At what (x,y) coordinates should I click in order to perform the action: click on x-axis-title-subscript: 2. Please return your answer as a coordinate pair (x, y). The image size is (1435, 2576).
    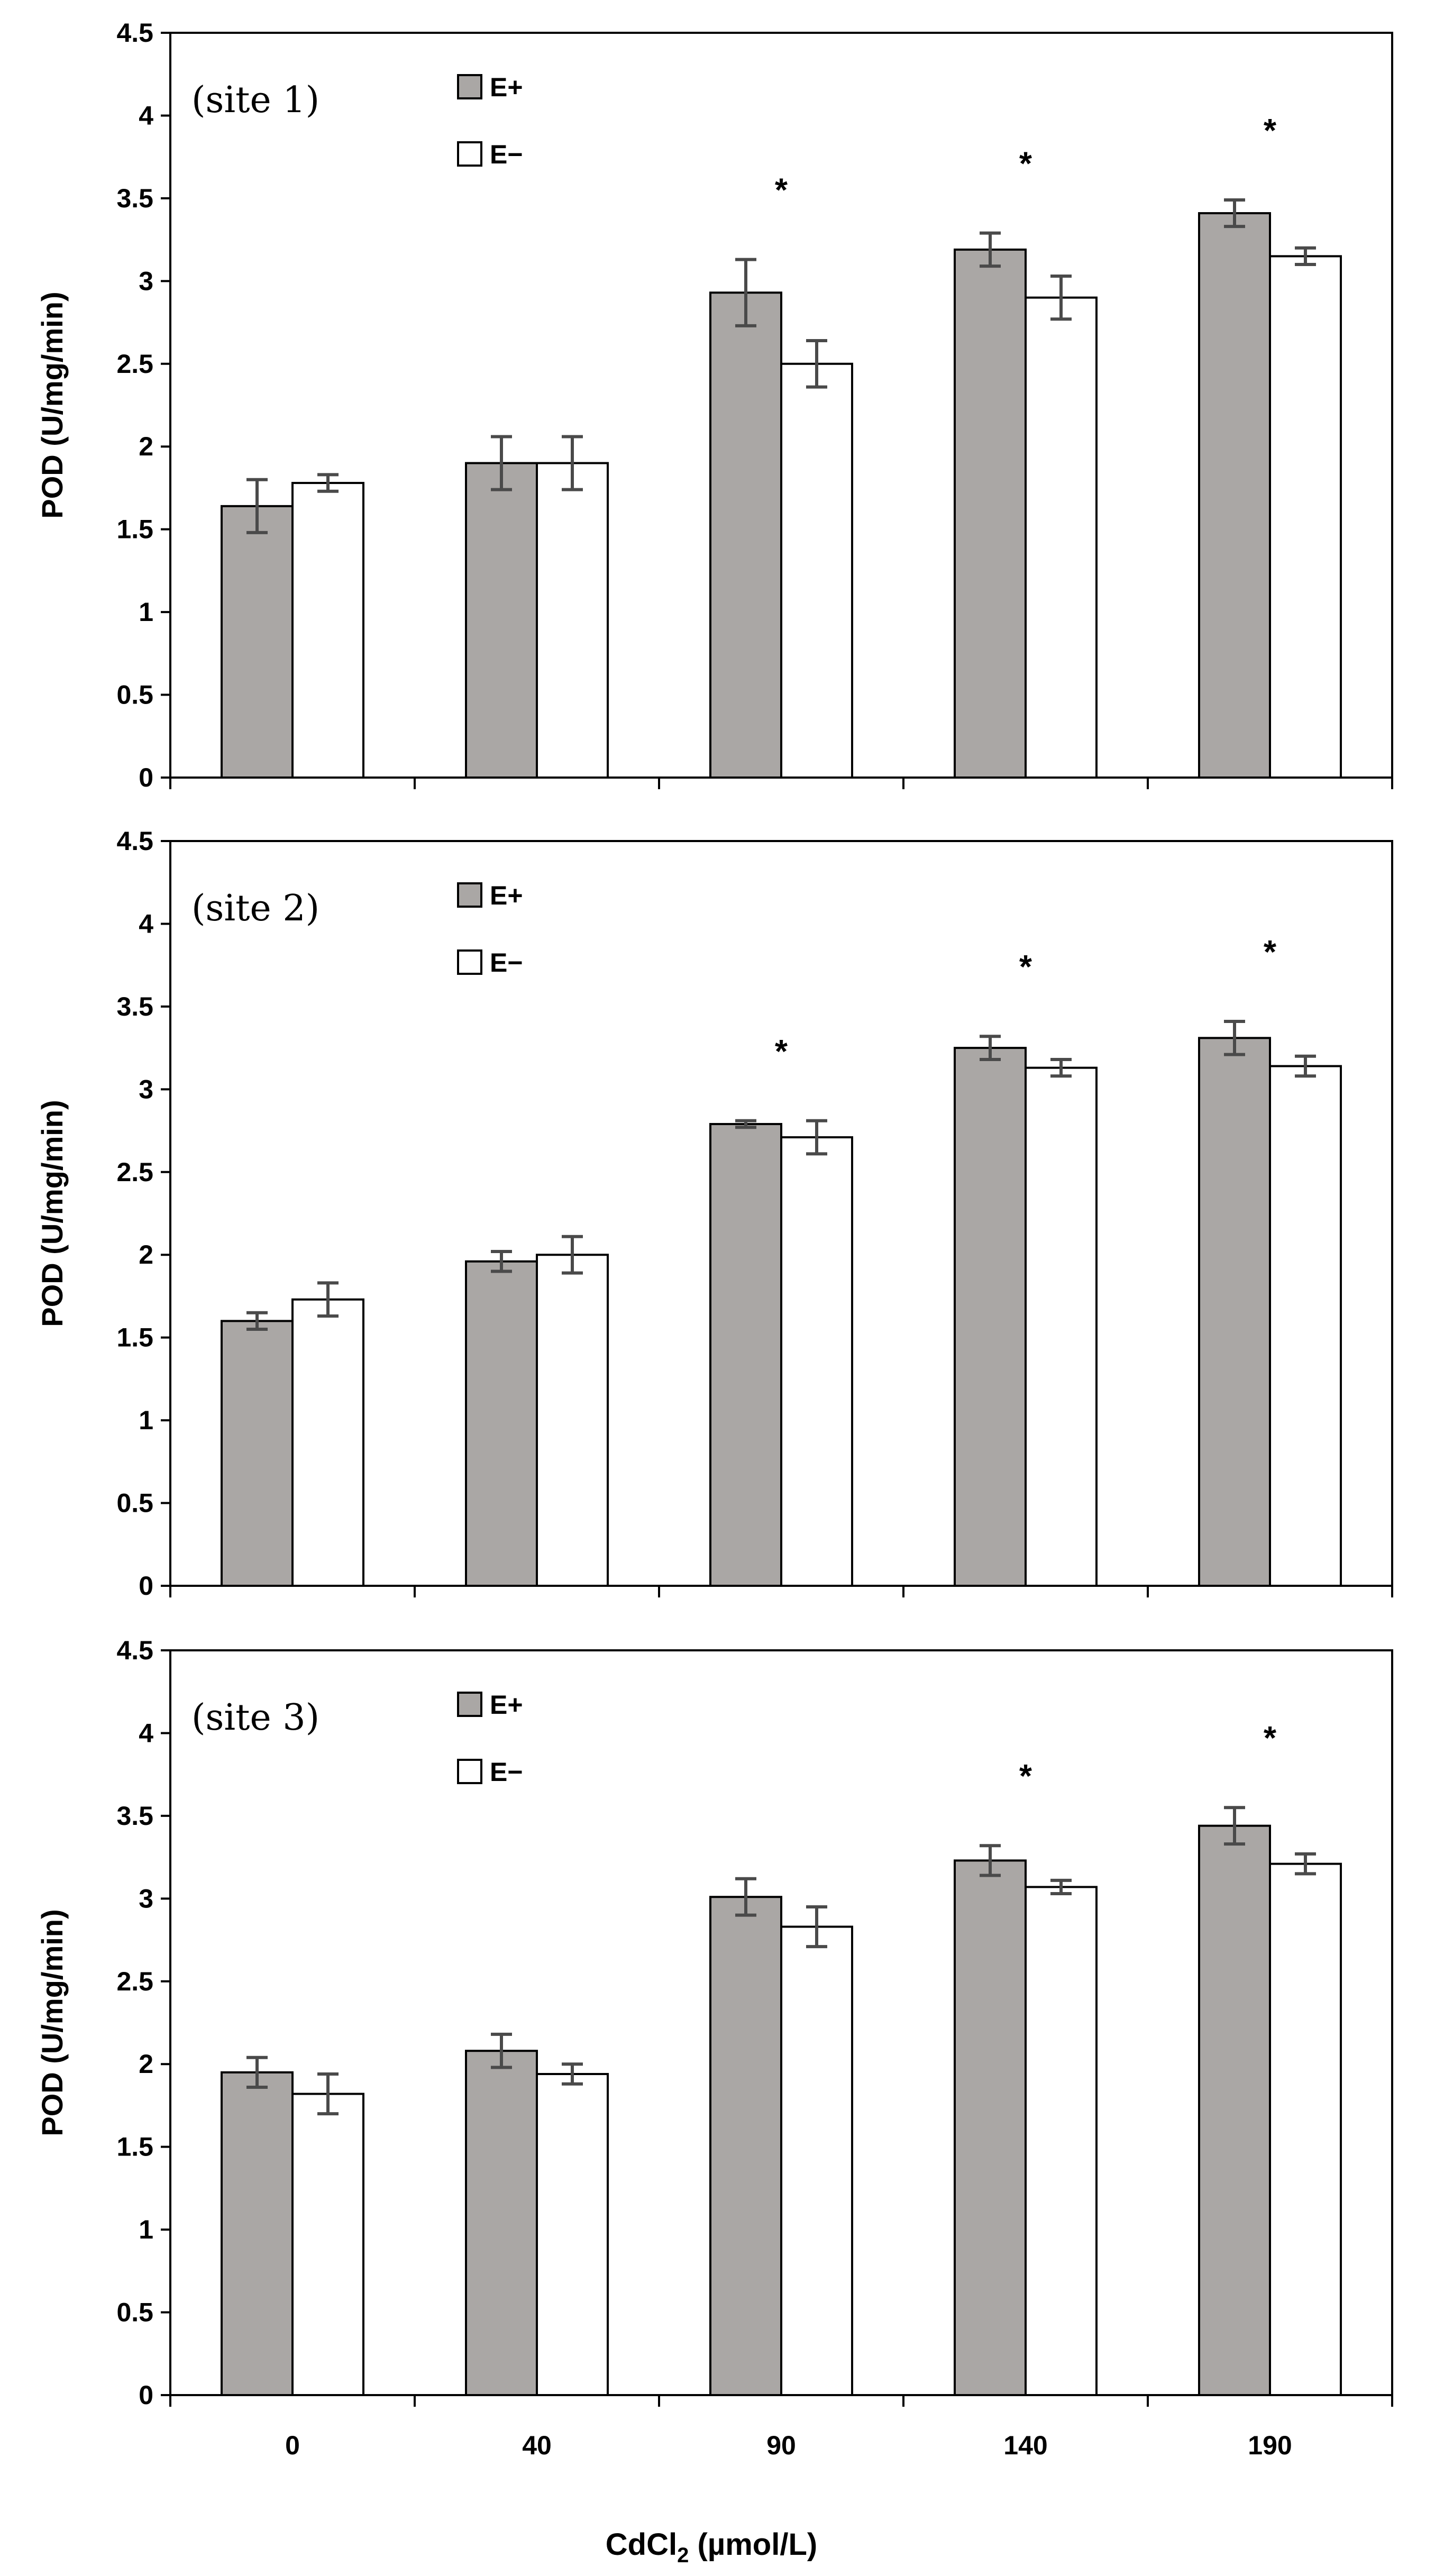
    Looking at the image, I should click on (683, 2555).